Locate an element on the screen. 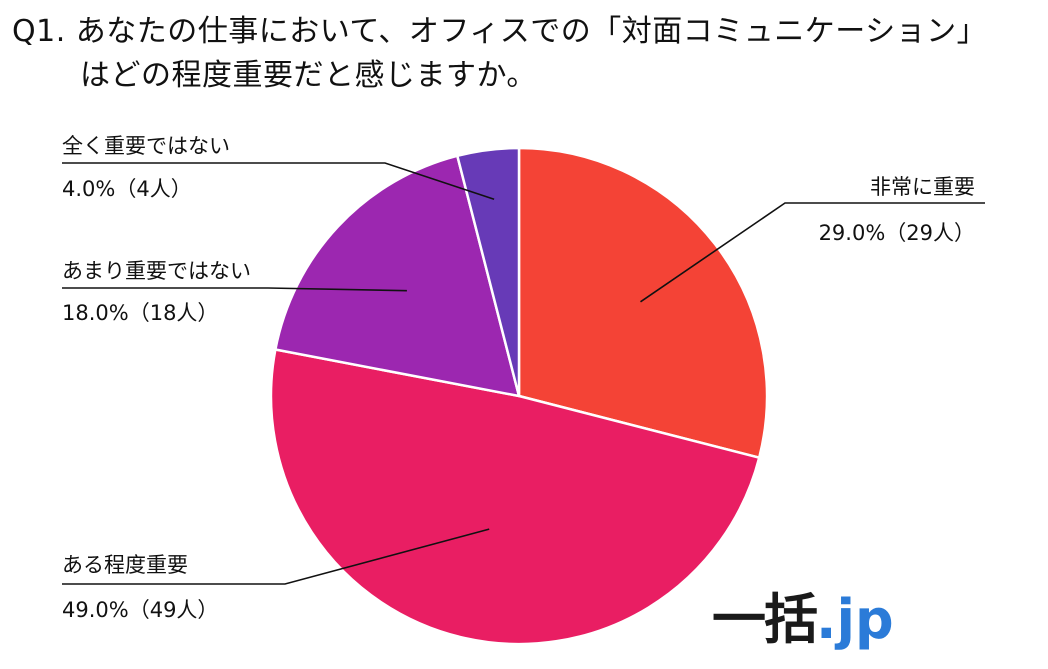 The height and width of the screenshot is (669, 1048). leader-somewhat-important is located at coordinates (276, 556).